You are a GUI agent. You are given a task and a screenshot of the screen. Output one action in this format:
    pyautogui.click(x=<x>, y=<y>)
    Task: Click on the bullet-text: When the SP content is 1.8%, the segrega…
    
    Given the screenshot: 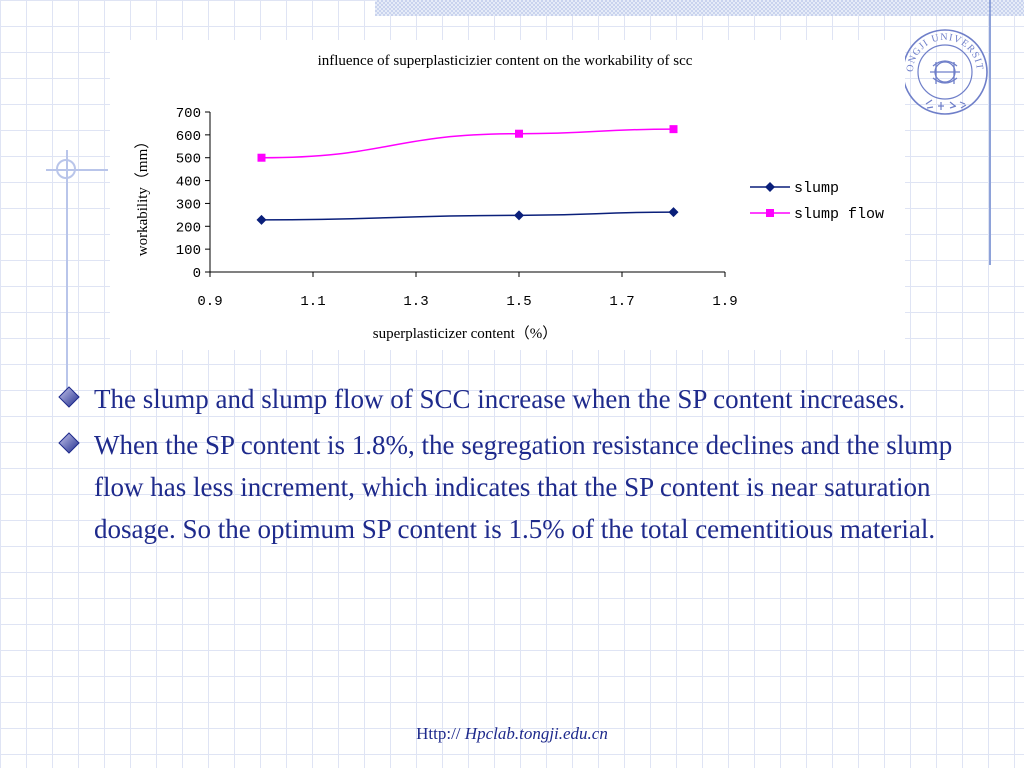 What is the action you would take?
    pyautogui.click(x=523, y=487)
    